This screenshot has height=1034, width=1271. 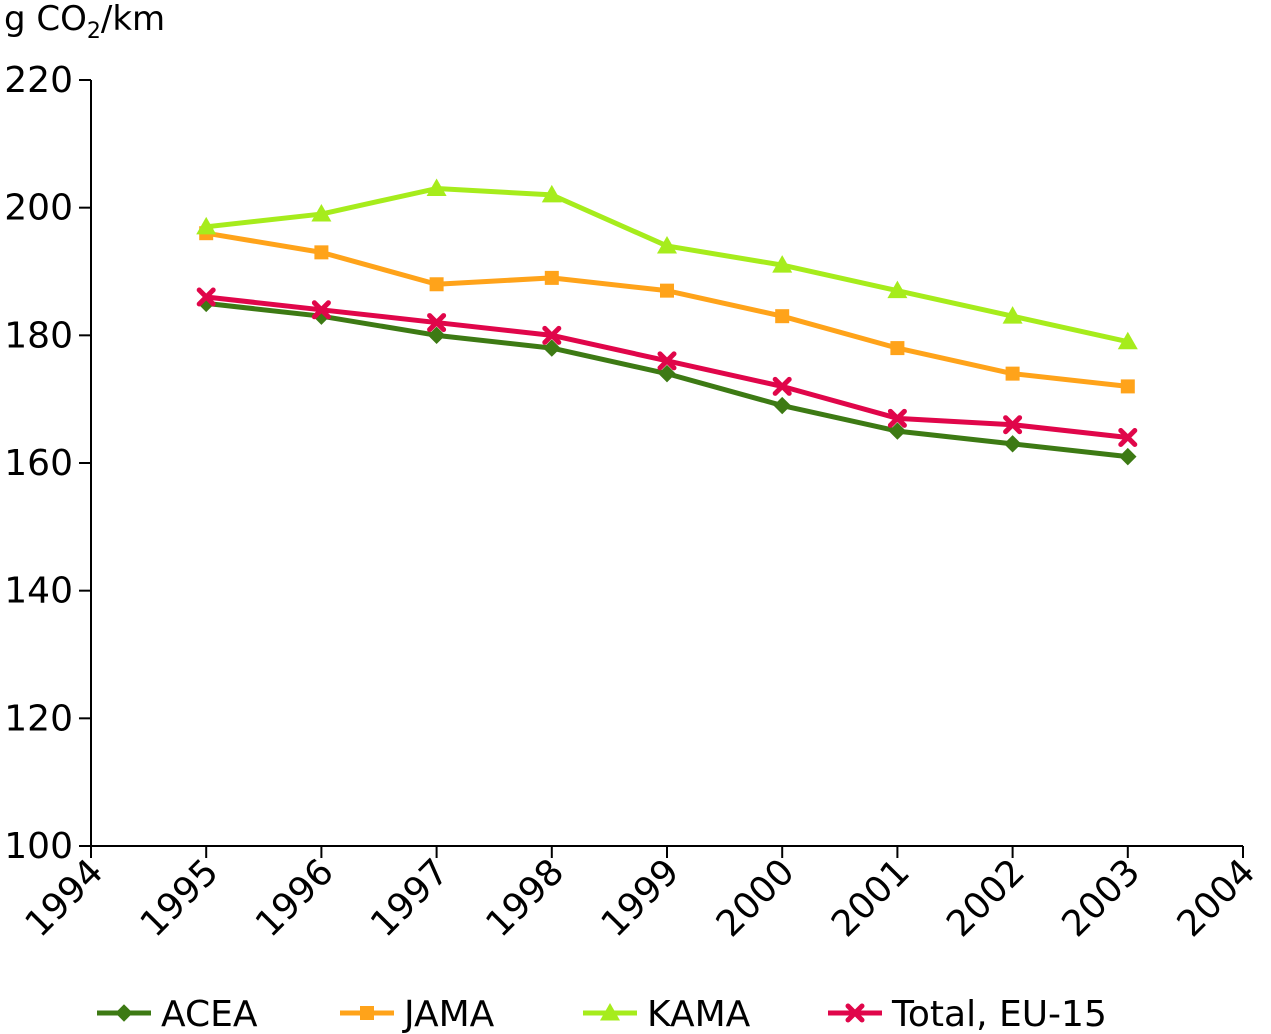 I want to click on series-kama, so click(x=667, y=264).